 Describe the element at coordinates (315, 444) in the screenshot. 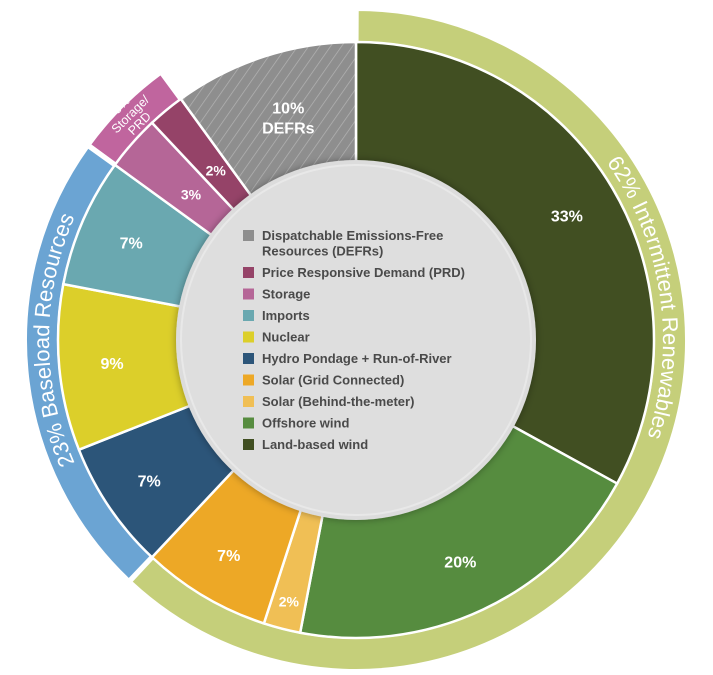

I see `legend-label-9-0: Land-based wind` at that location.